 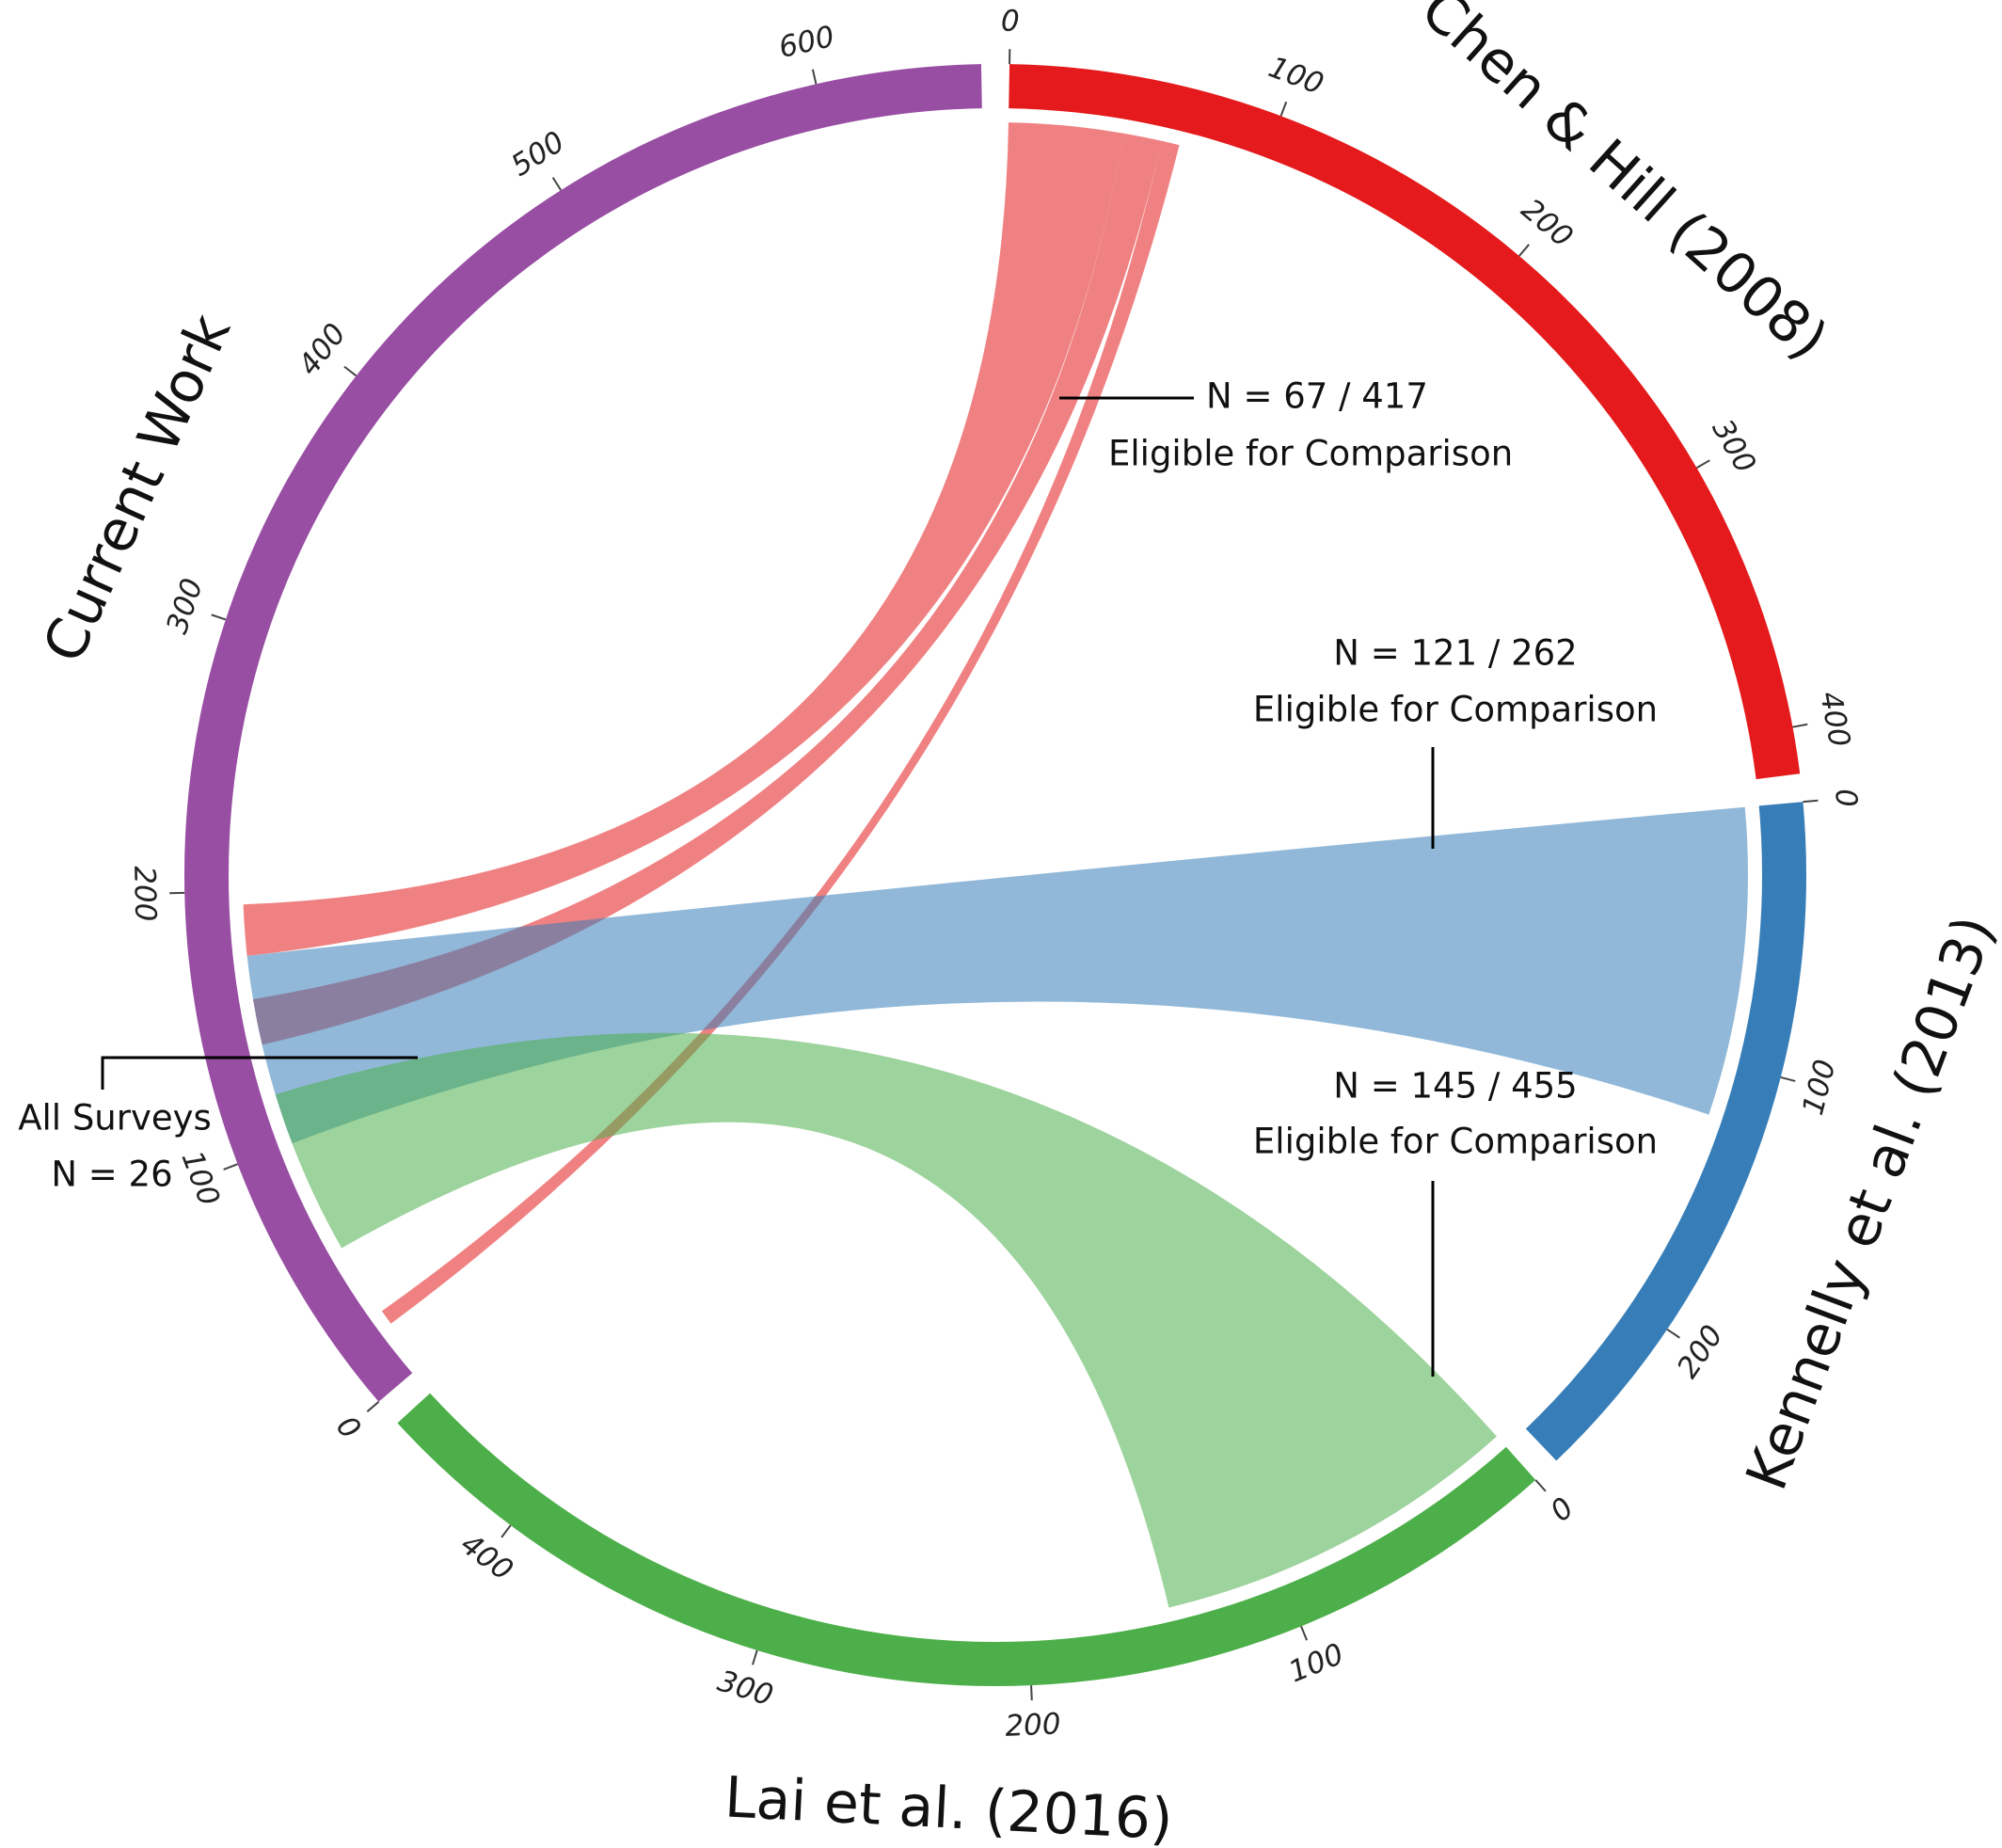 What do you see at coordinates (948, 1806) in the screenshot?
I see `sector-label: Lai et al. (2016)` at bounding box center [948, 1806].